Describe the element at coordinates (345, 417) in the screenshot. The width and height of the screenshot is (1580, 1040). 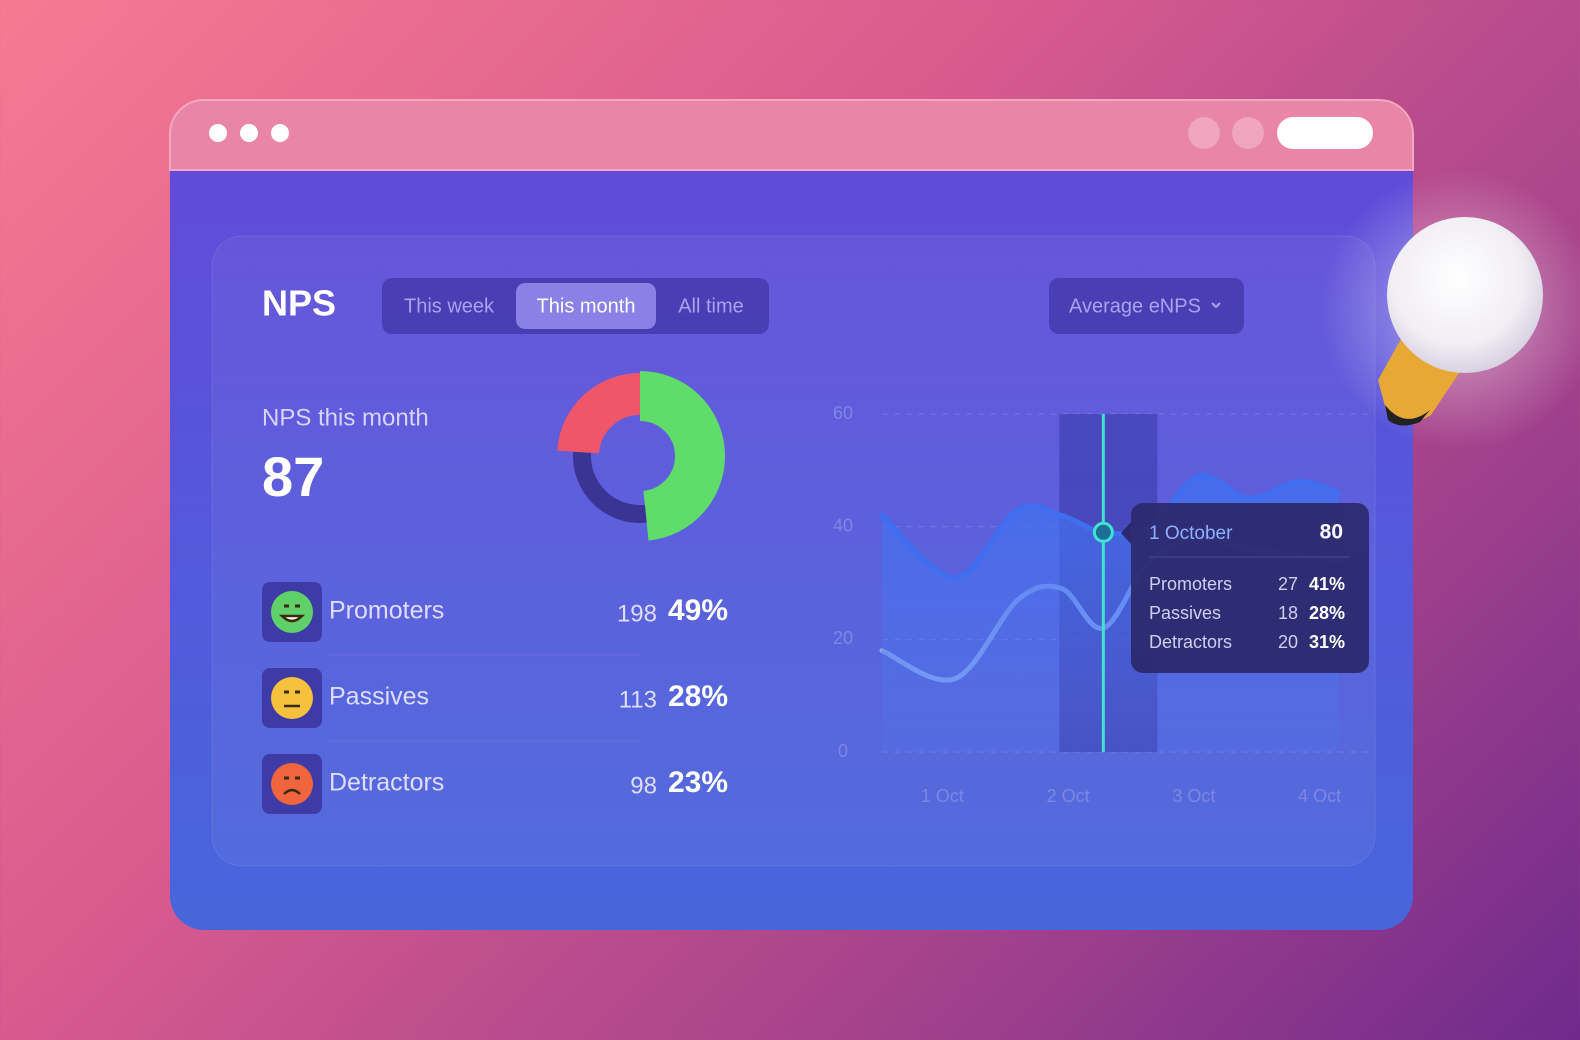
I see `summary-label: NPS this month` at that location.